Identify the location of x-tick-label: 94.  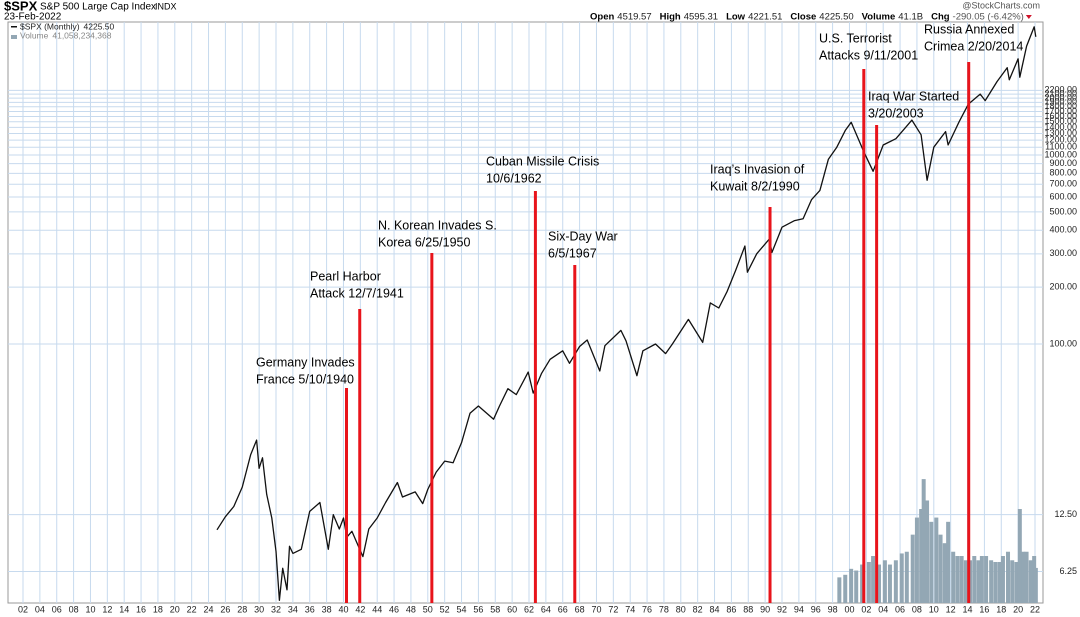
(799, 609).